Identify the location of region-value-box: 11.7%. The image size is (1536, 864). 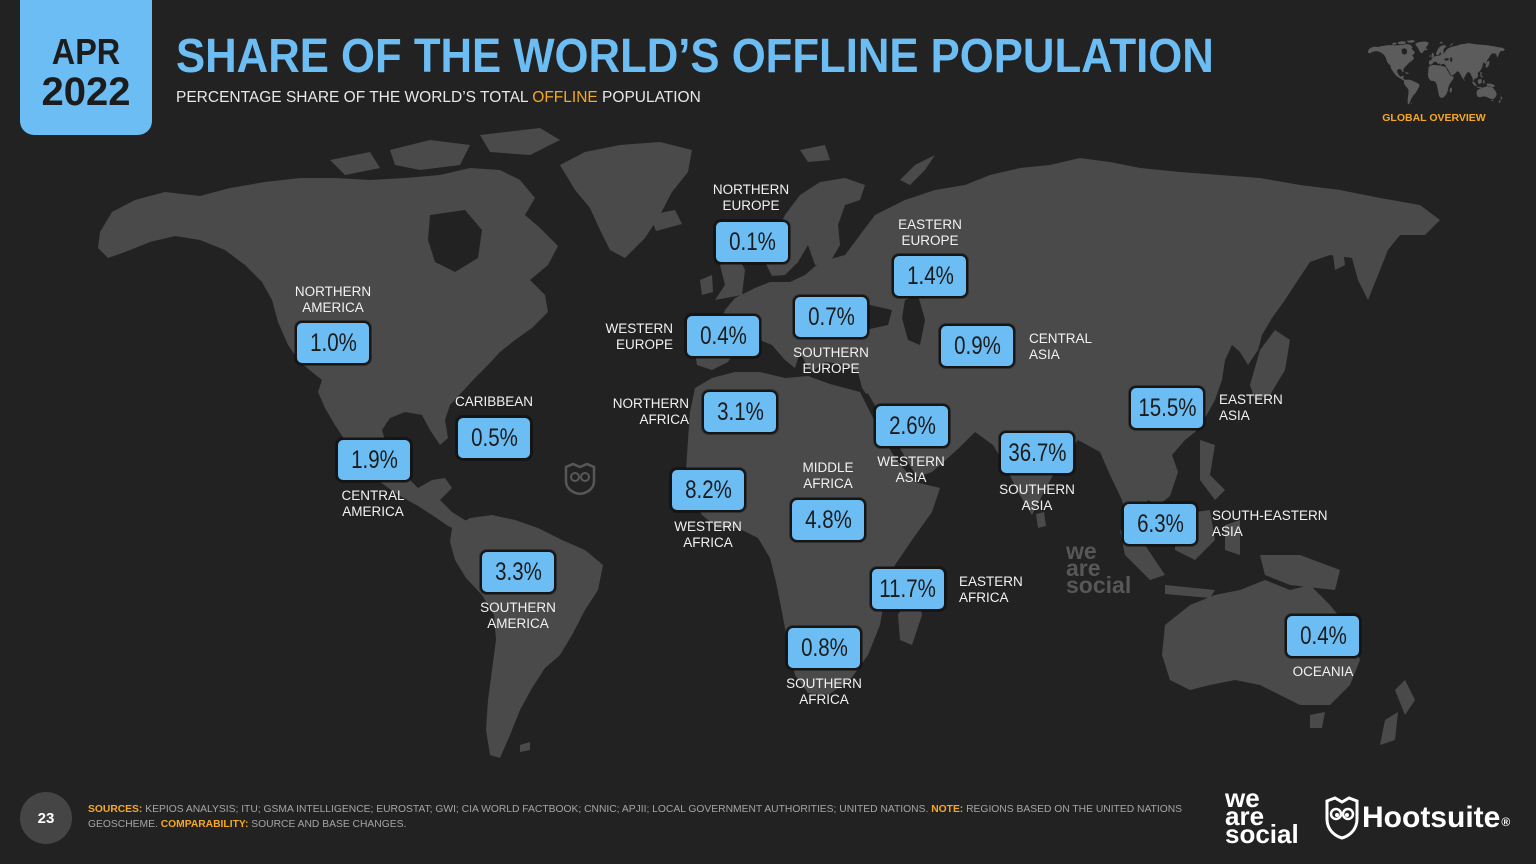
(908, 589).